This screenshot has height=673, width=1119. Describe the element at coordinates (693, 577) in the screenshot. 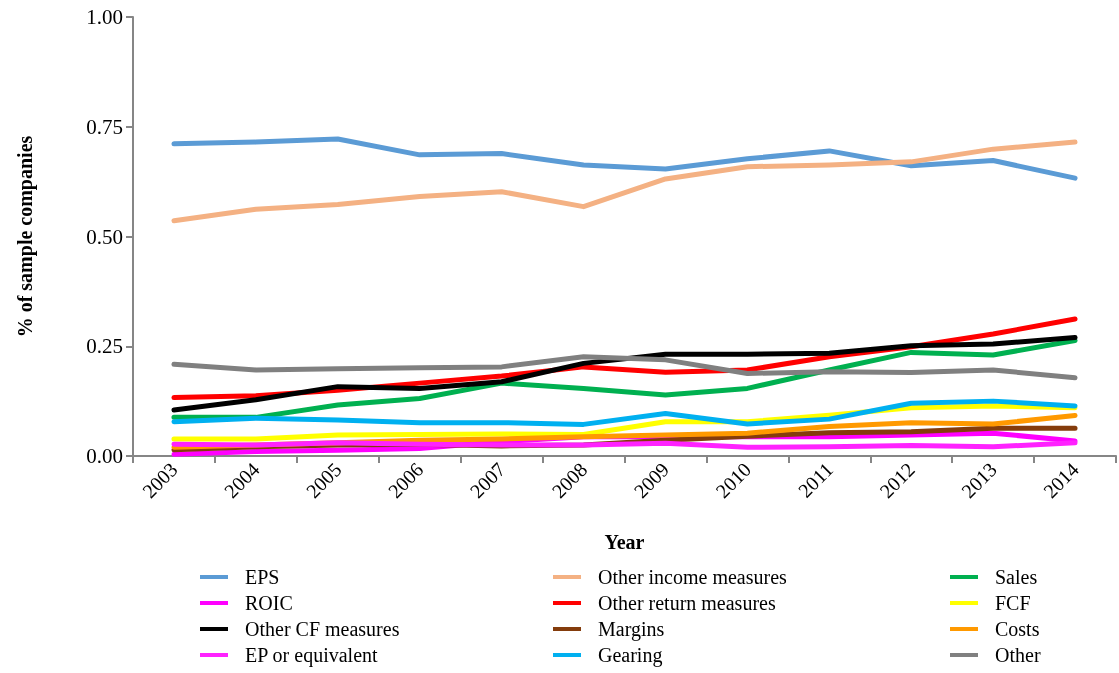

I see `legend-label: Other income measures` at that location.